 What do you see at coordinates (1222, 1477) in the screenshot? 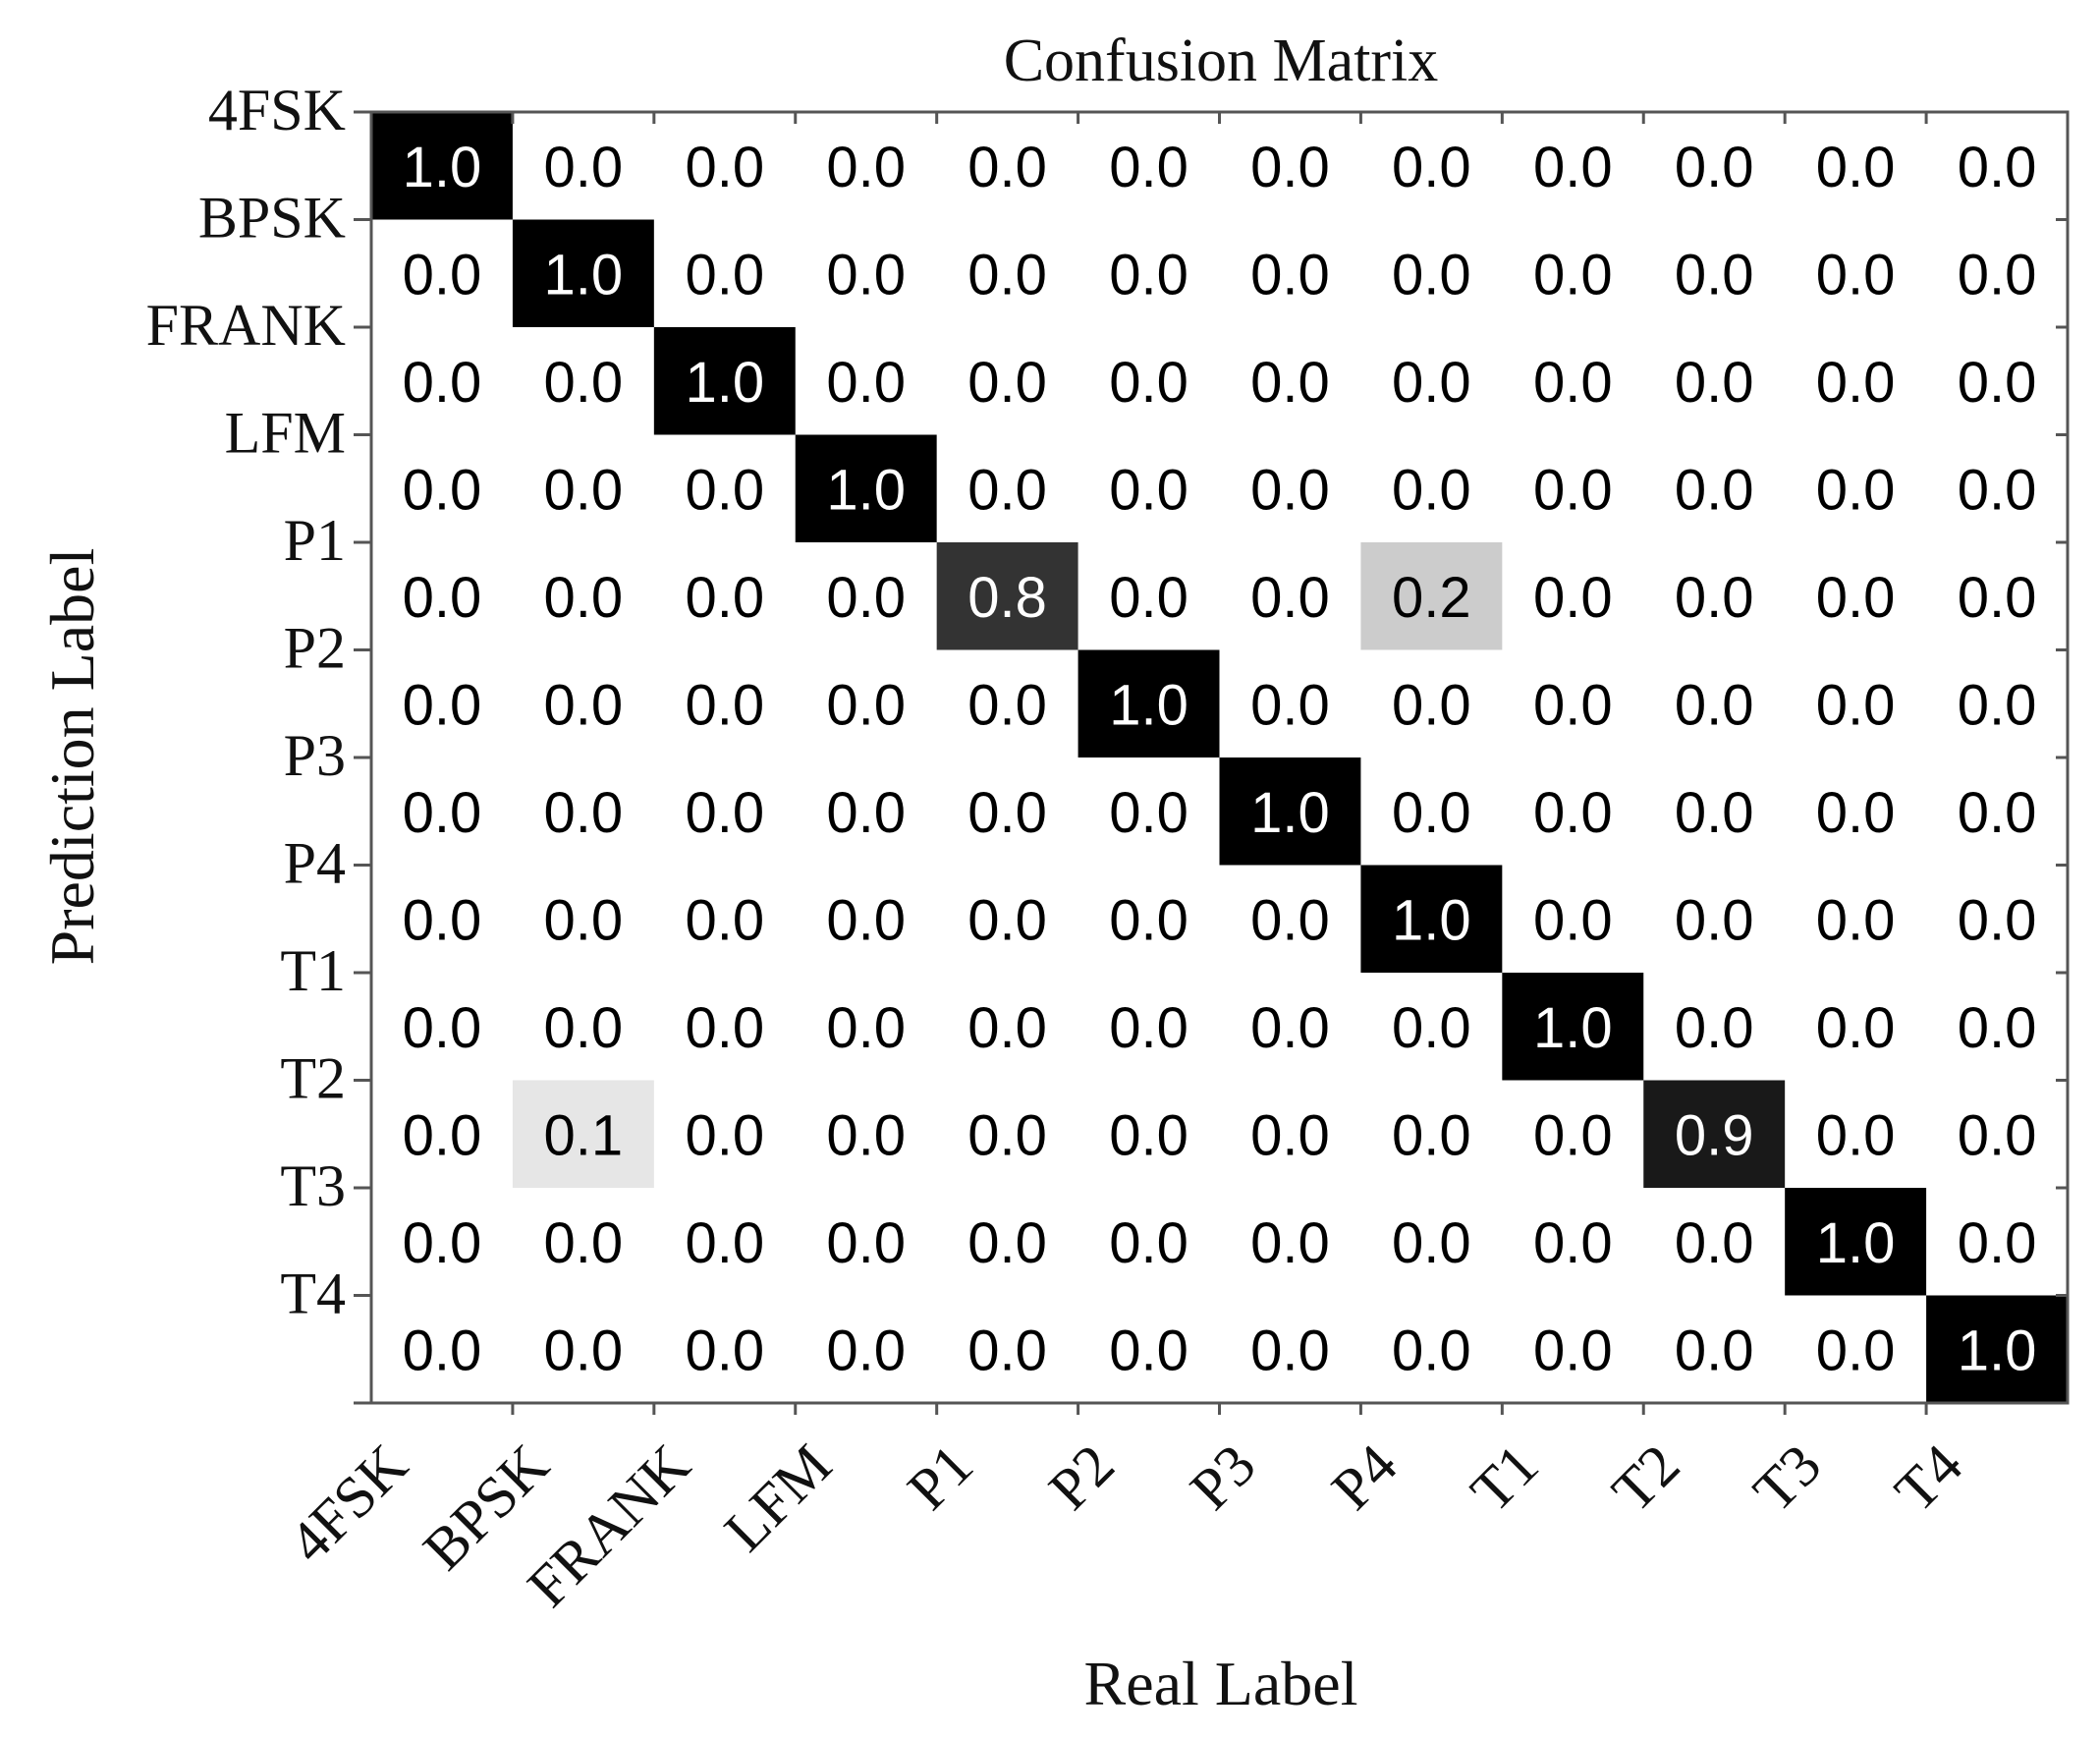
I see `x-tick-label: P3` at bounding box center [1222, 1477].